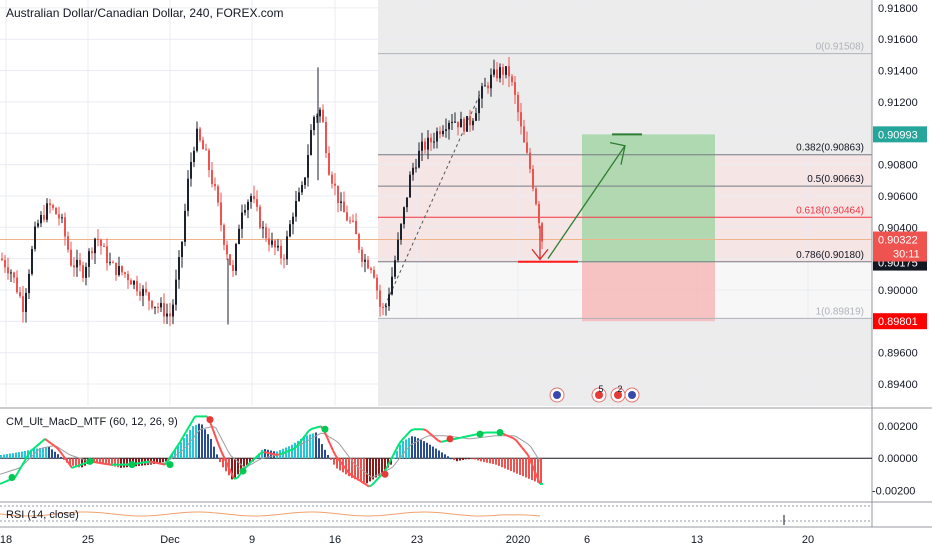 The image size is (932, 550). Describe the element at coordinates (540, 243) in the screenshot. I see `down-arrow` at that location.